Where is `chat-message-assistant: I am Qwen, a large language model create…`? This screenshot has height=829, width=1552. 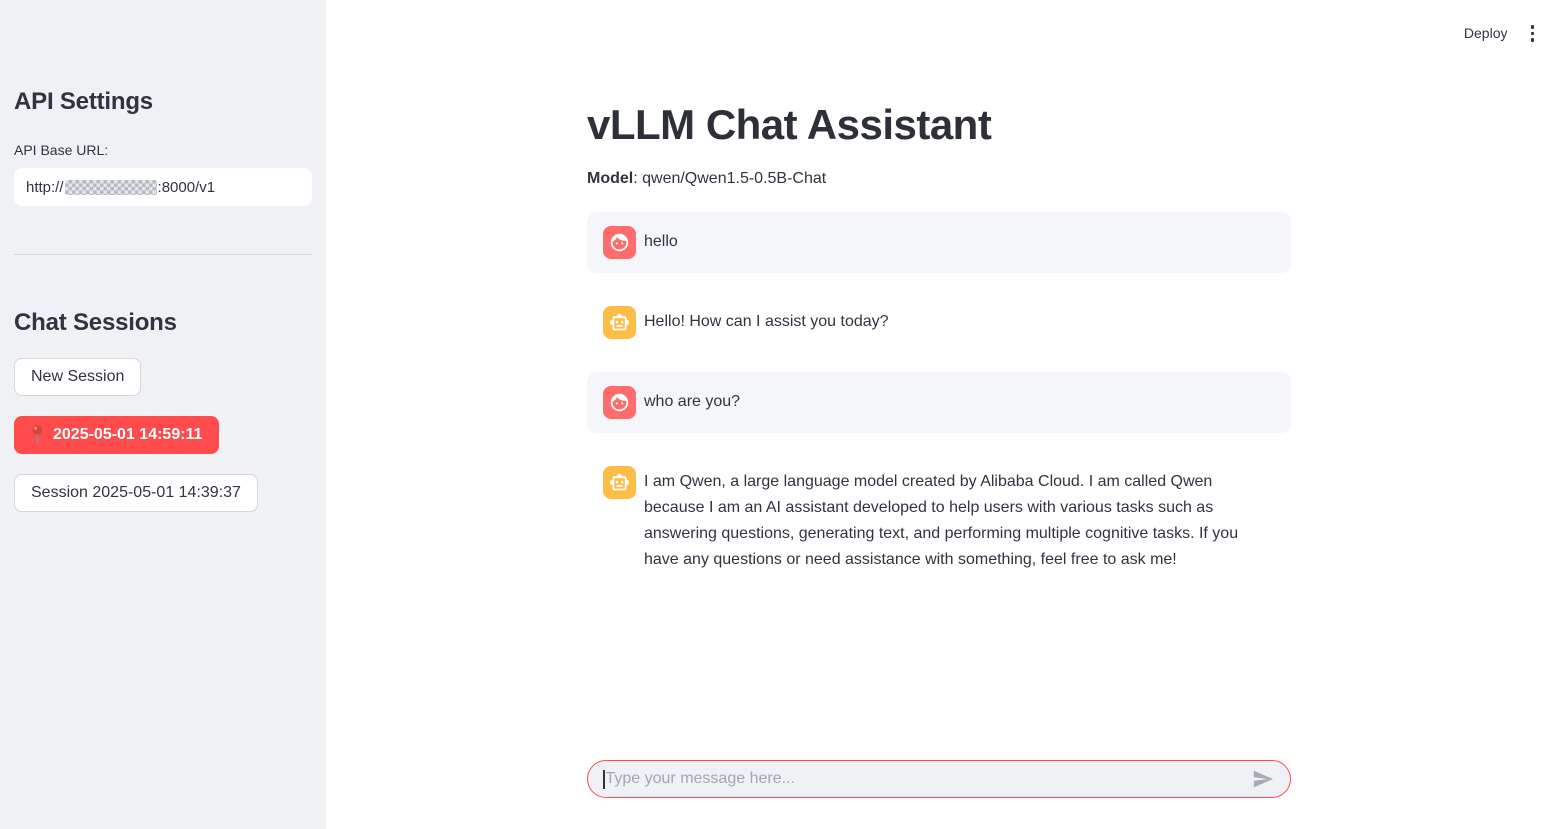
chat-message-assistant: I am Qwen, a large language model create… is located at coordinates (939, 519).